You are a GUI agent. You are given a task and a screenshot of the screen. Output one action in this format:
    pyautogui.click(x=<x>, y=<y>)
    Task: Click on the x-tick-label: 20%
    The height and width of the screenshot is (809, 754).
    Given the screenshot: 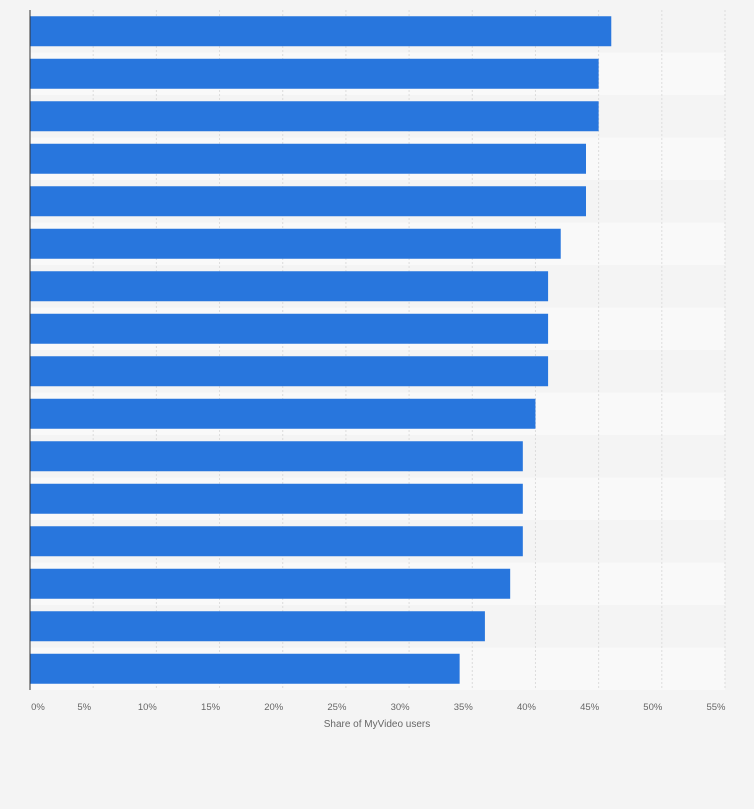 What is the action you would take?
    pyautogui.click(x=274, y=707)
    